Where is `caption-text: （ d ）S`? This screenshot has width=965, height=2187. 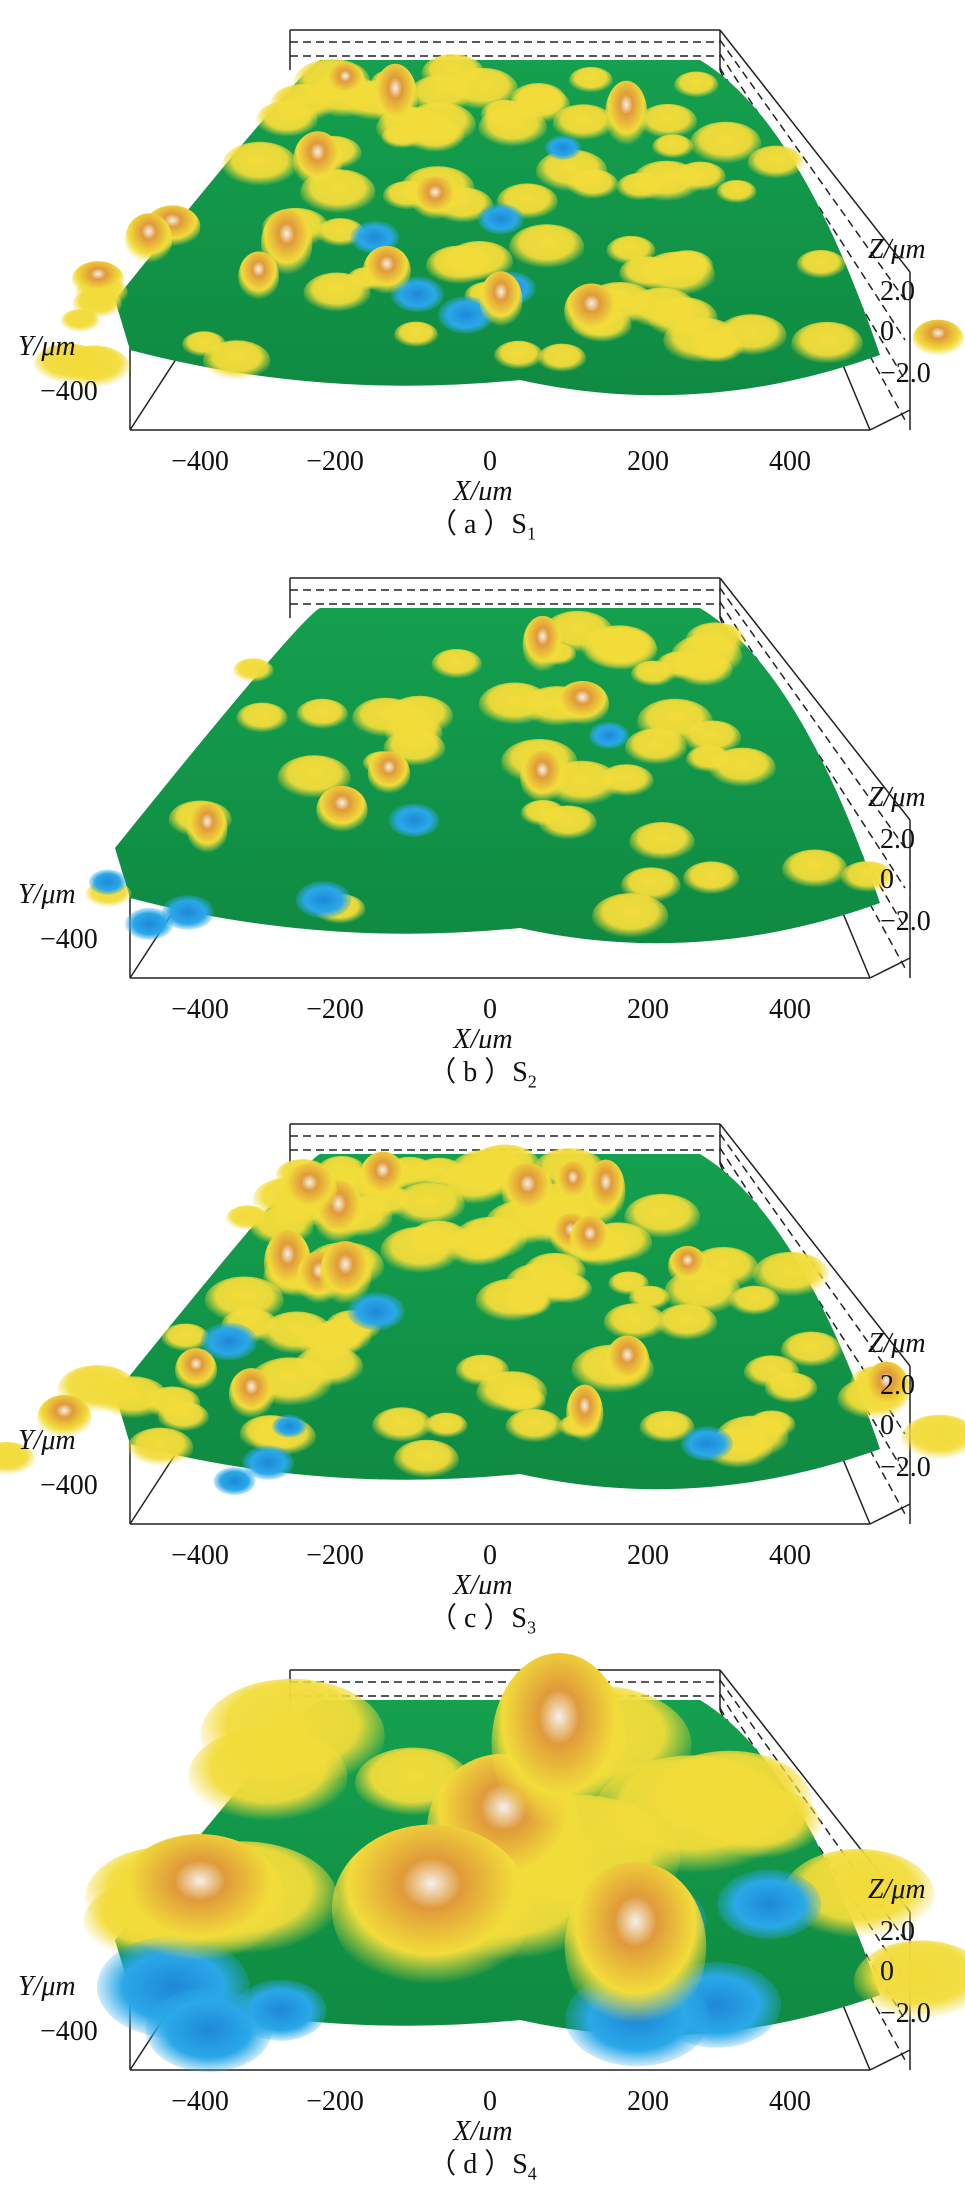 caption-text: （ d ）S is located at coordinates (478, 2164).